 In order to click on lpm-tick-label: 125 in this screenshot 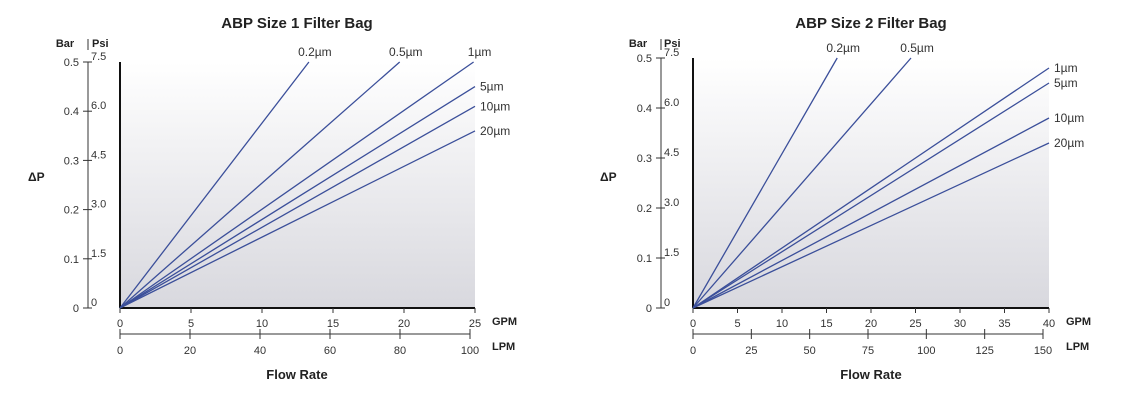, I will do `click(984, 351)`.